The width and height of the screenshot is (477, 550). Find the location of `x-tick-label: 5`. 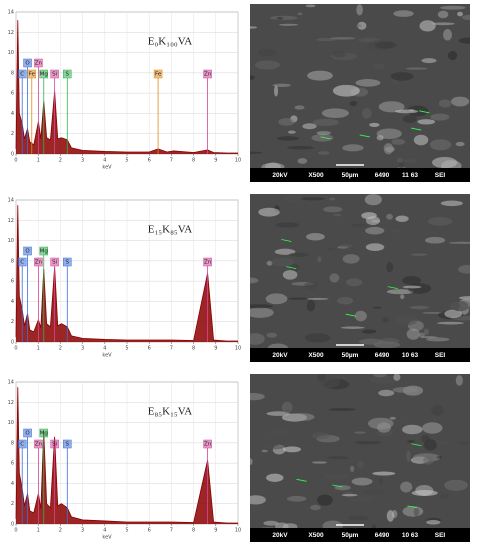

x-tick-label: 5 is located at coordinates (126, 161).